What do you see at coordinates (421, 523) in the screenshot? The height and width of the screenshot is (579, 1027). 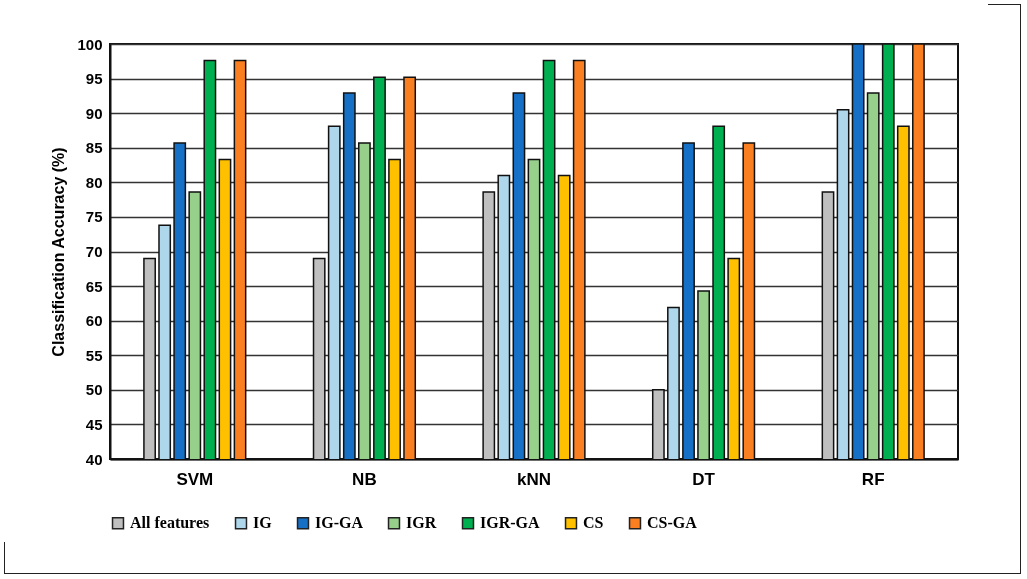 I see `legend-label: IGR` at bounding box center [421, 523].